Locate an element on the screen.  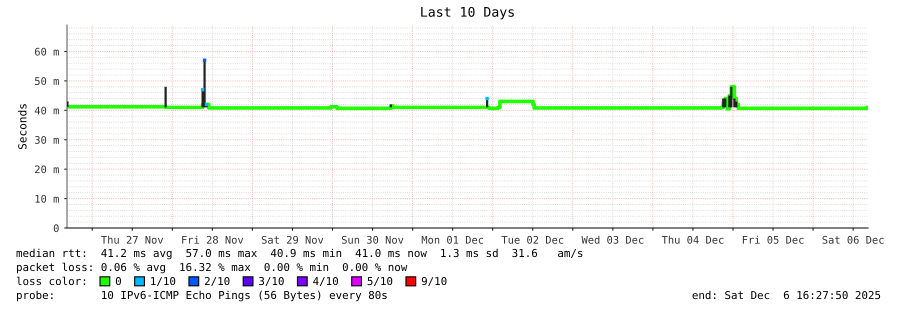
y-tick-label: 40 m is located at coordinates (46, 110).